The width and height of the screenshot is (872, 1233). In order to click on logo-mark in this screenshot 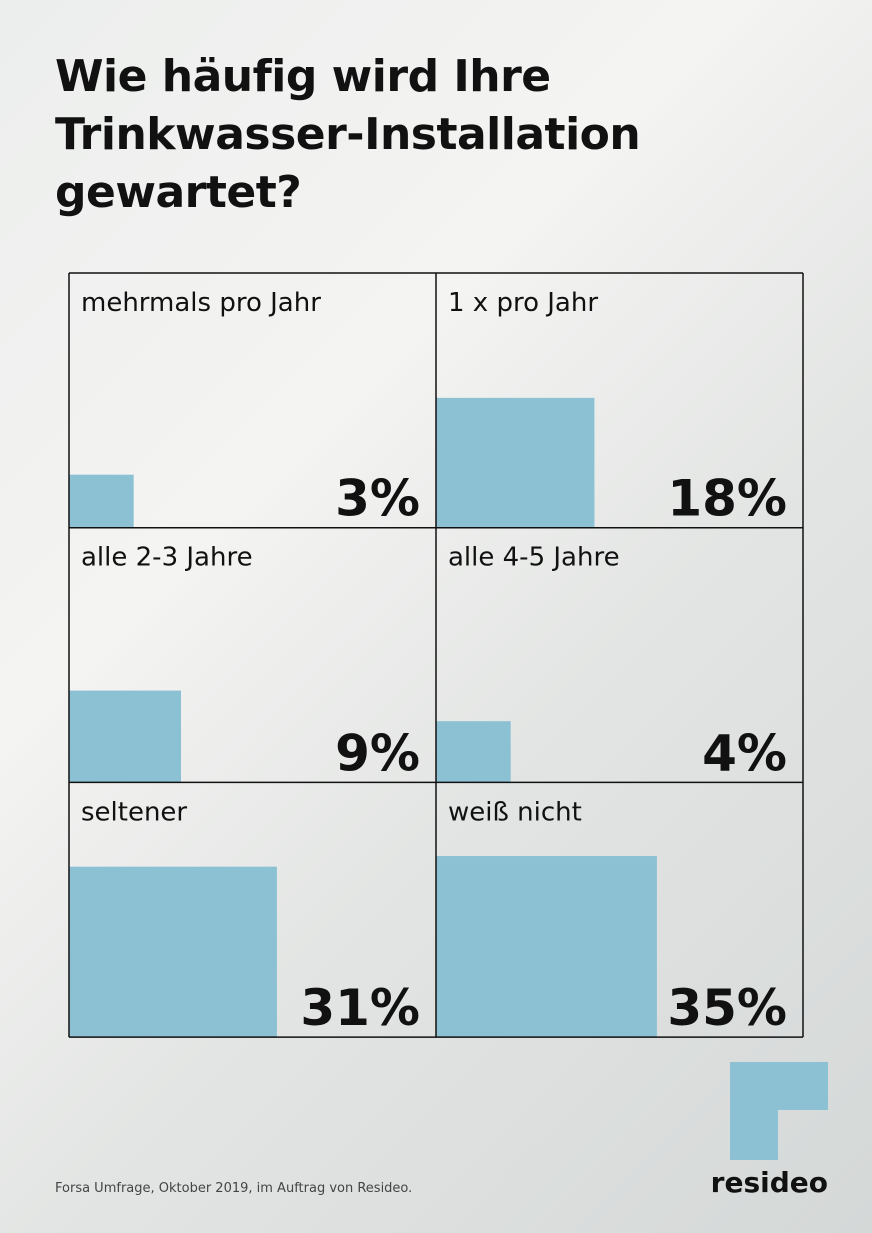, I will do `click(779, 1111)`.